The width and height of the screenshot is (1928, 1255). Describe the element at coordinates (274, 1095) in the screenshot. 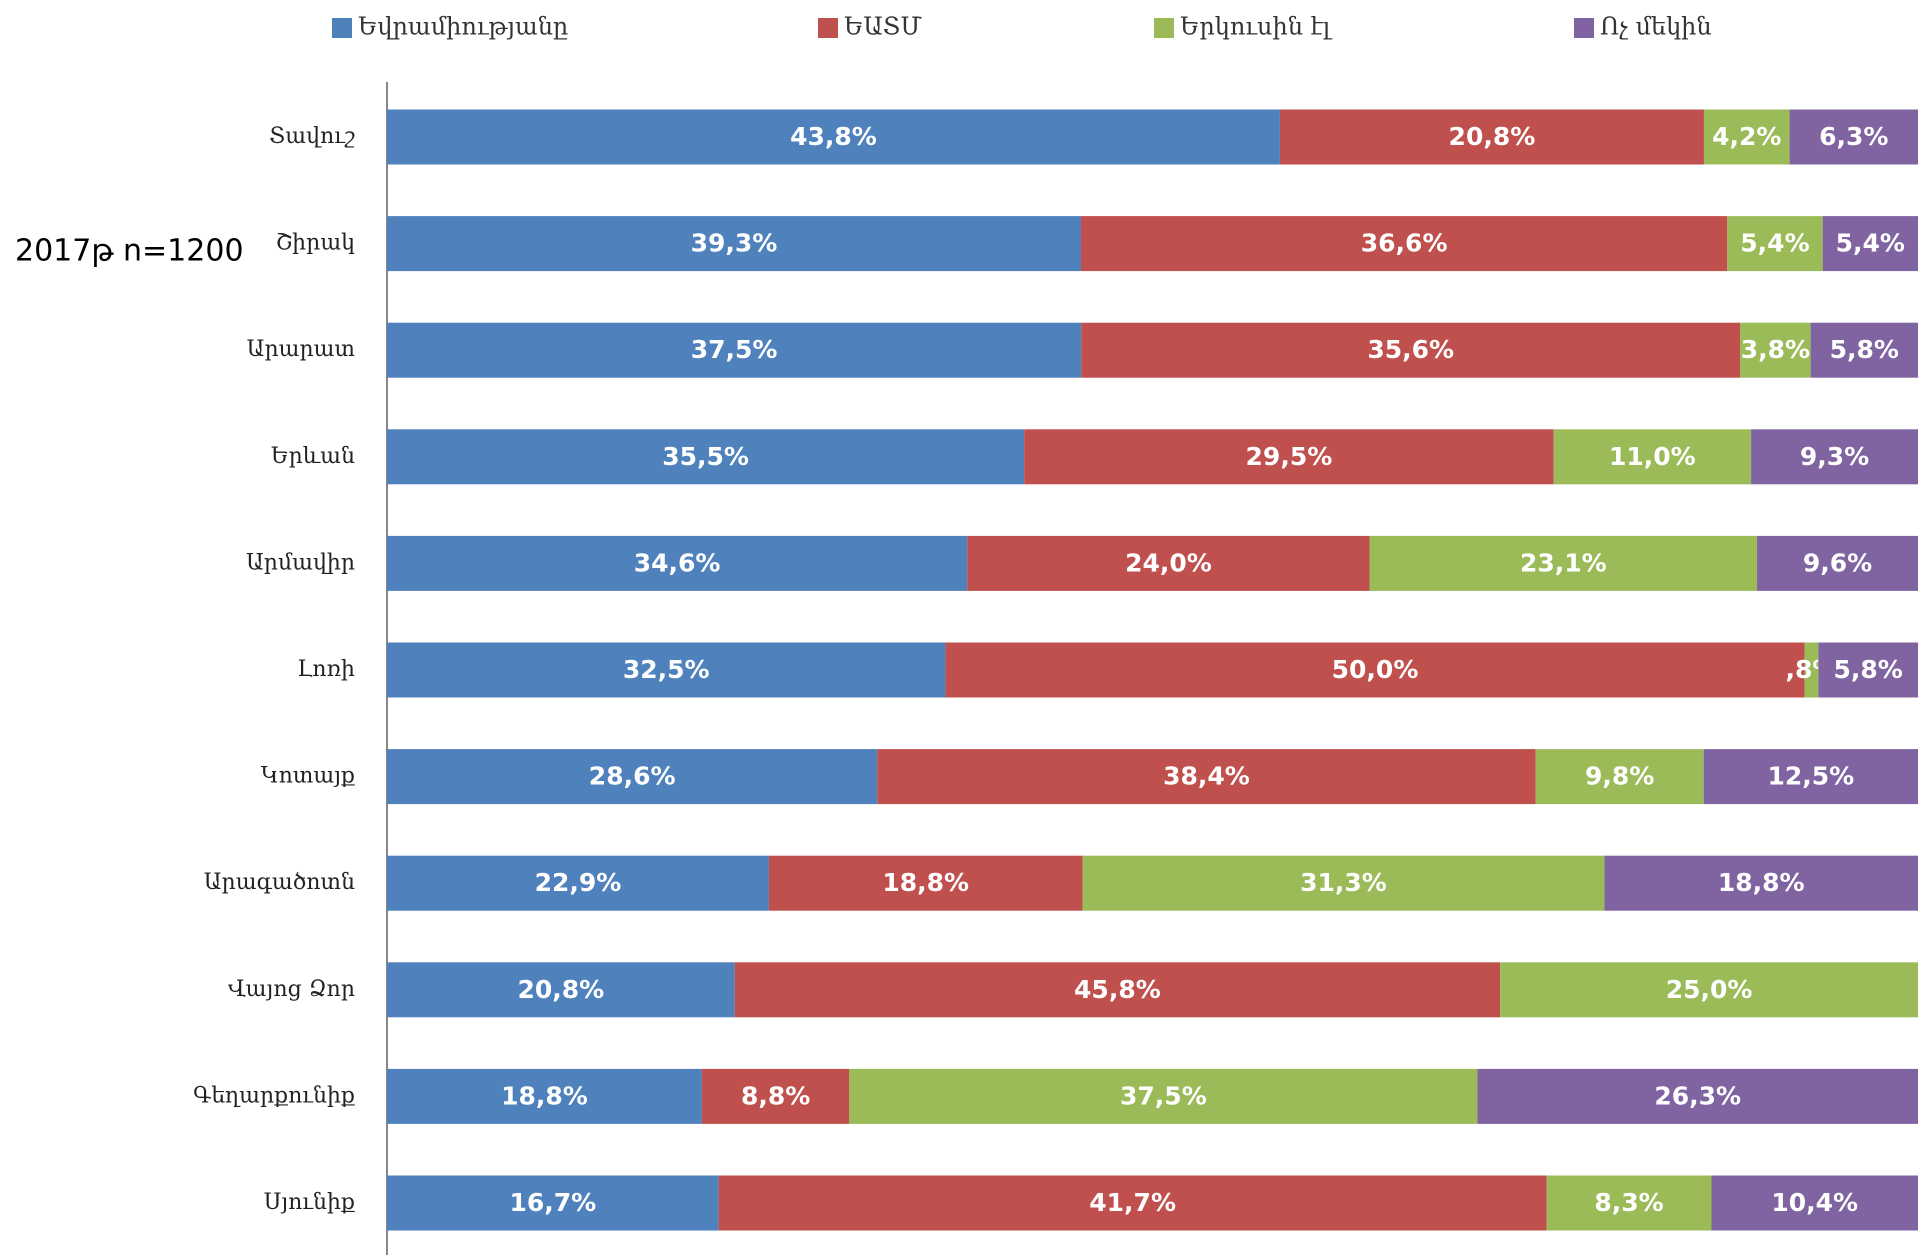

I see `y-tick-label: Գեղարքունիք` at that location.